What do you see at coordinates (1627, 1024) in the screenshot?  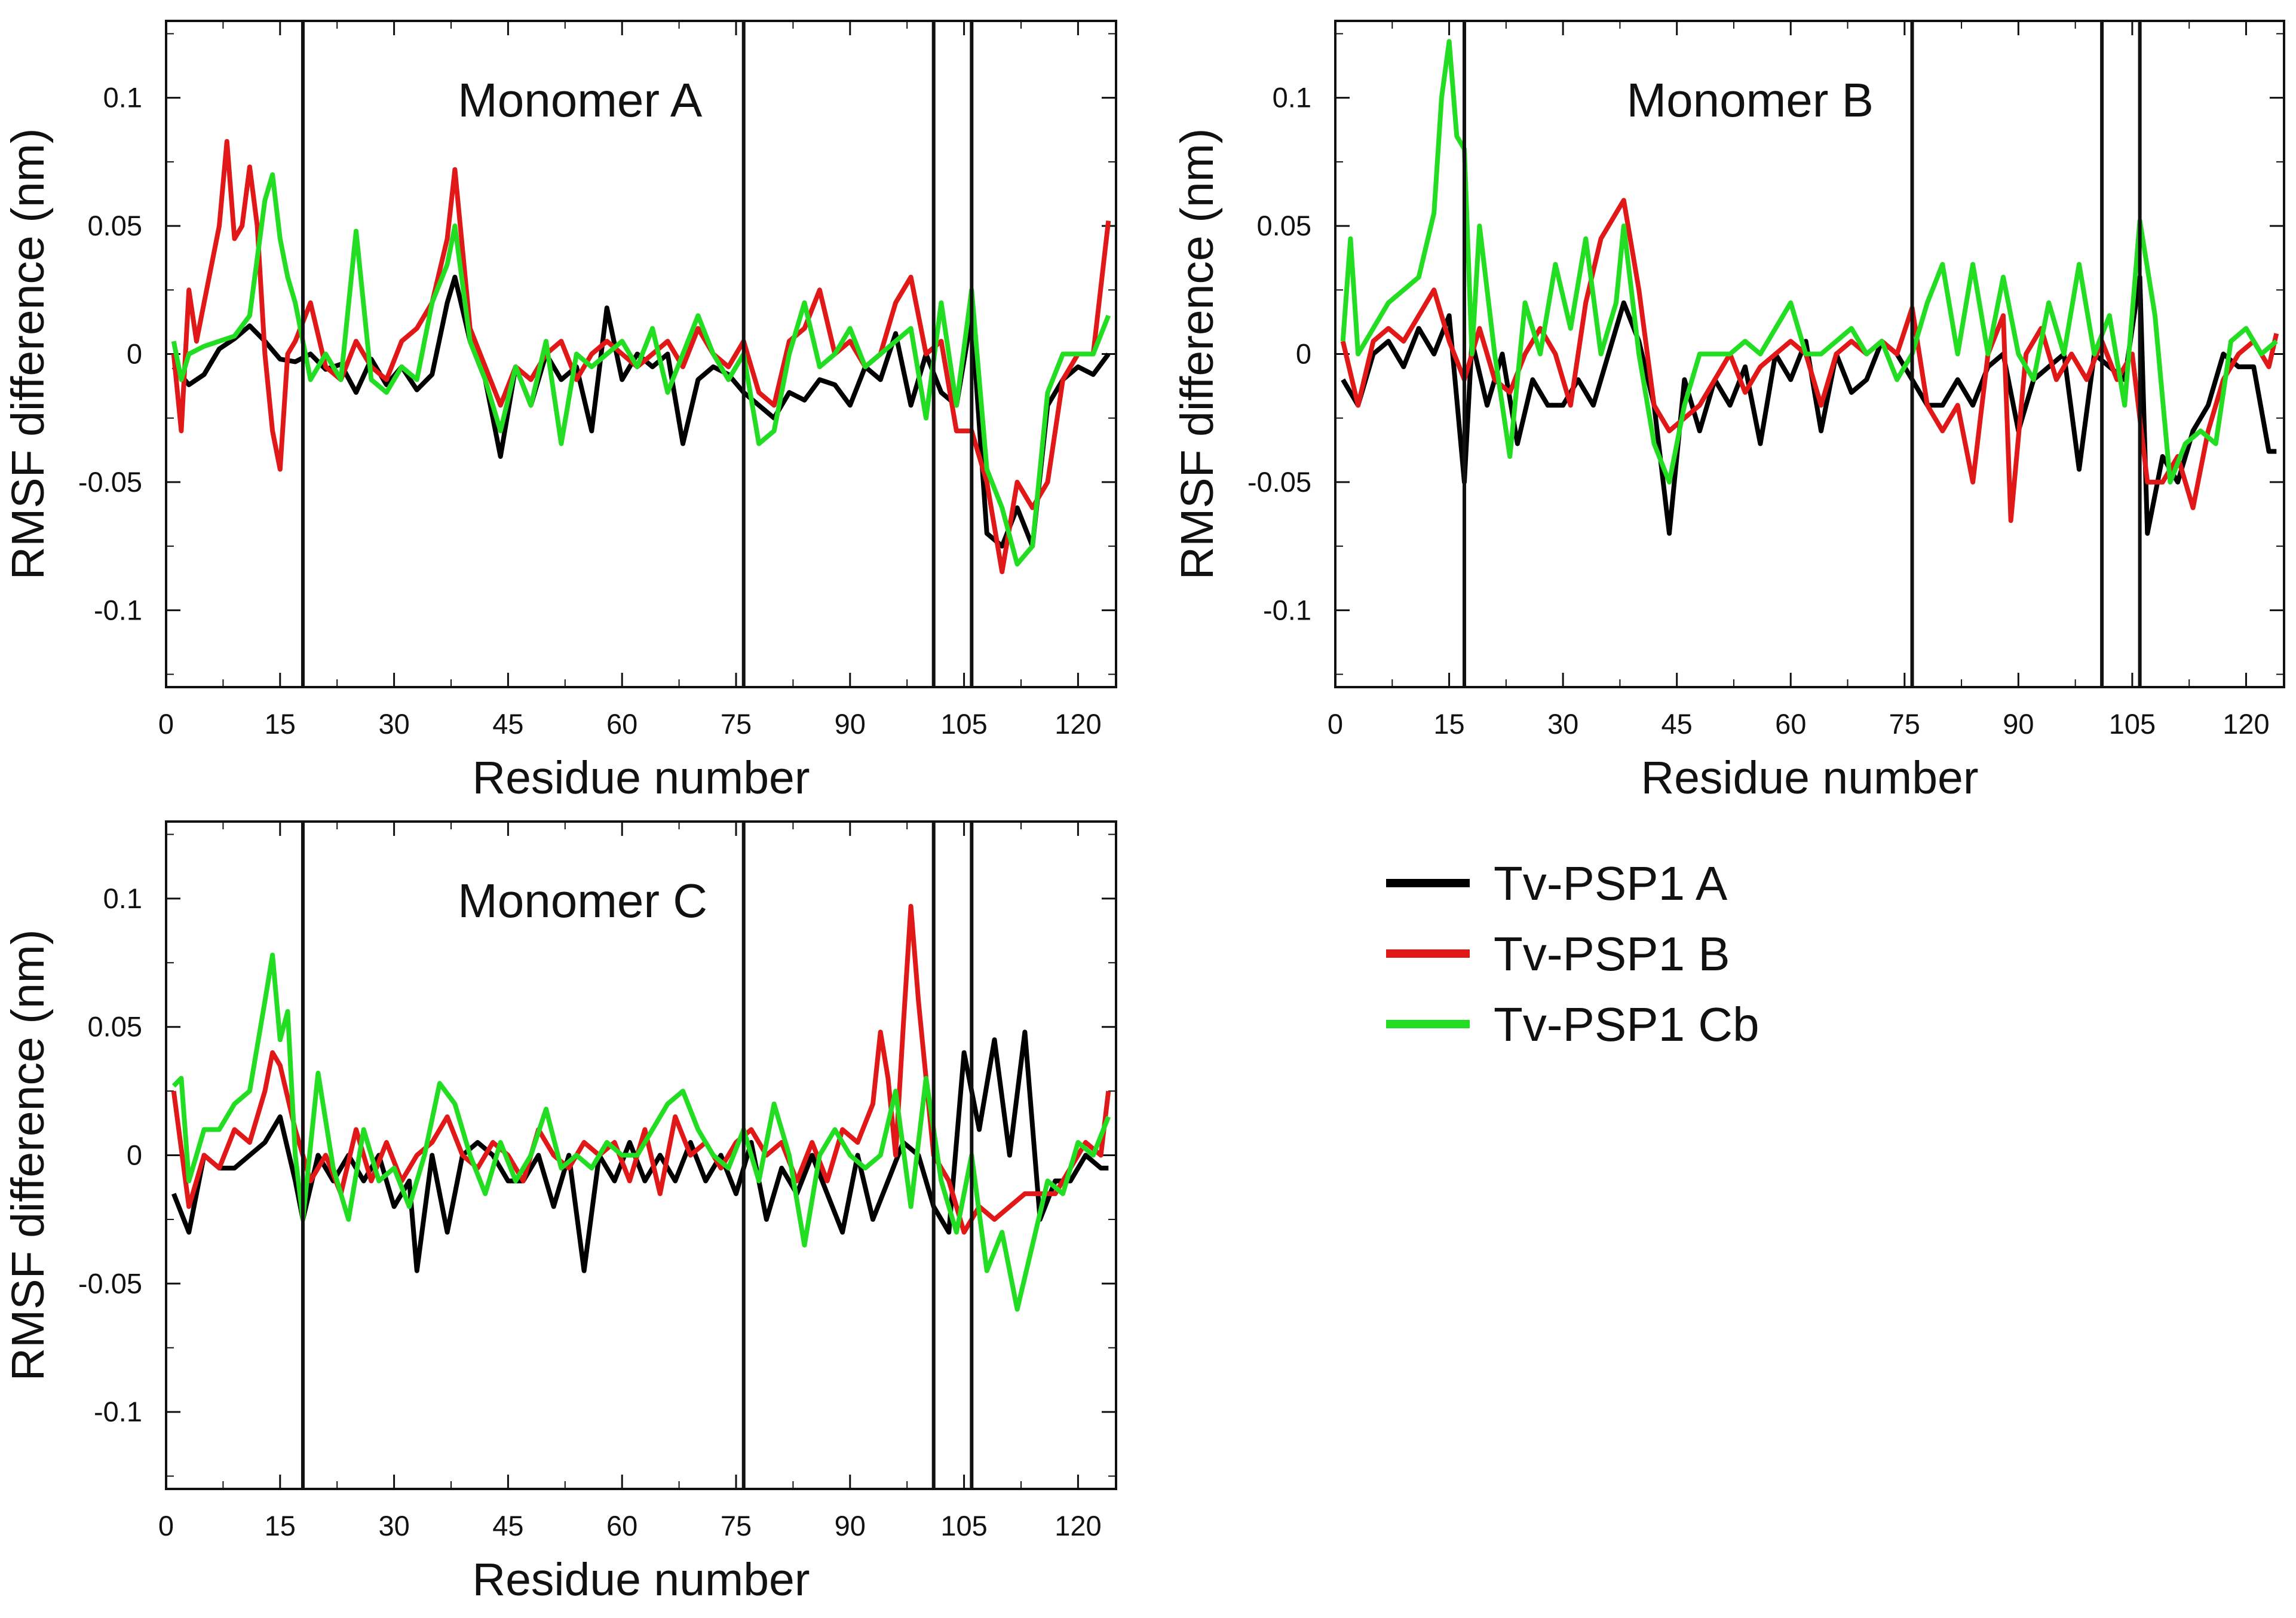 I see `legend-label: Tv-PSP1 Cb` at bounding box center [1627, 1024].